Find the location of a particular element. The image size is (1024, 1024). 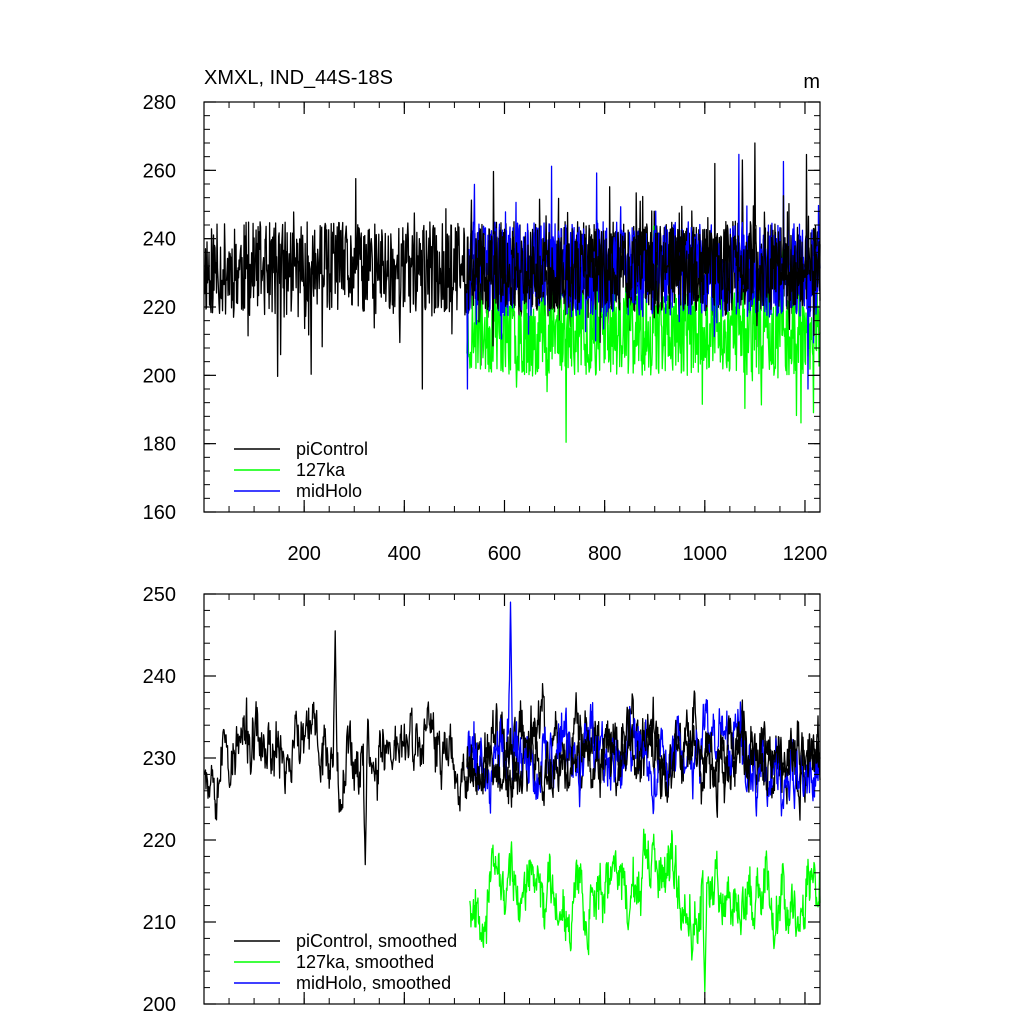

legend-label: piControl is located at coordinates (332, 449).